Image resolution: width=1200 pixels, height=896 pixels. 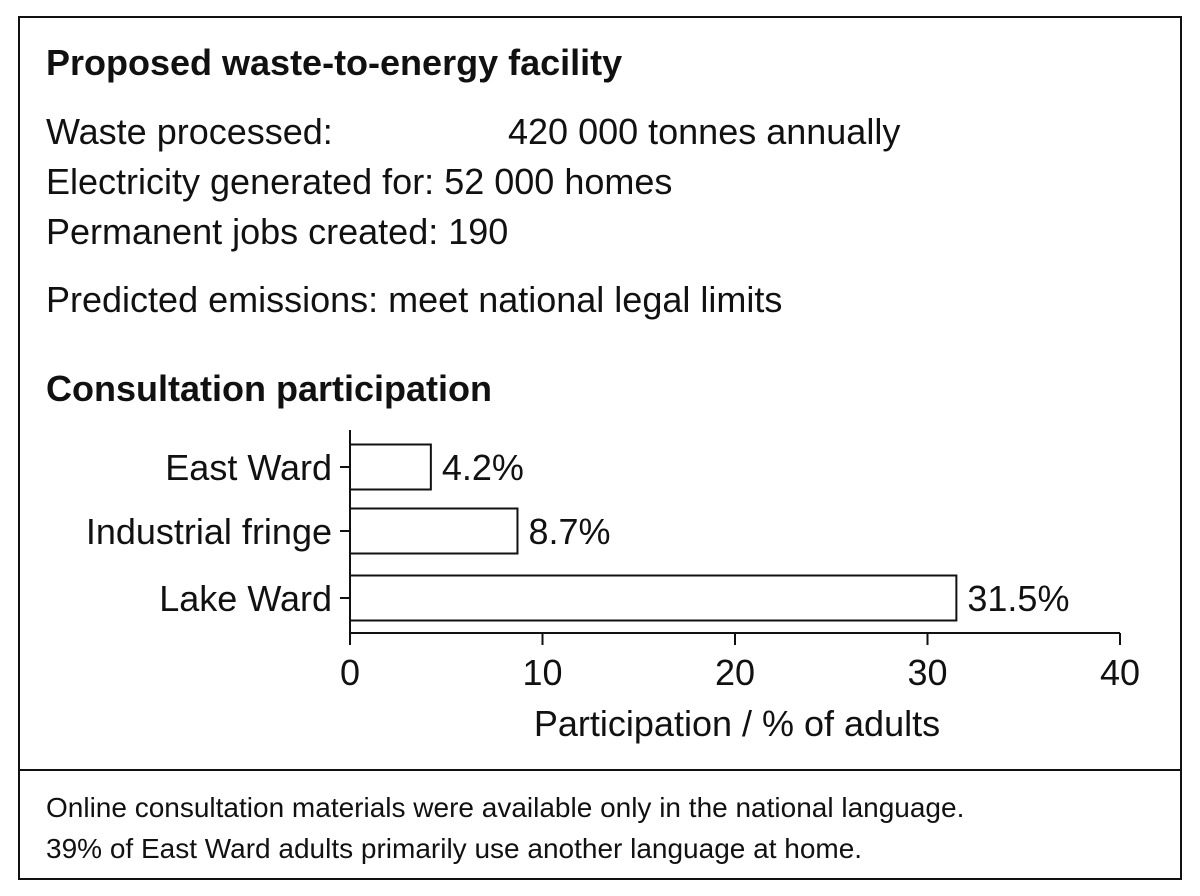 I want to click on waste-processed-row: Waste processed: 420 000 tonnes annually, so click(x=473, y=132).